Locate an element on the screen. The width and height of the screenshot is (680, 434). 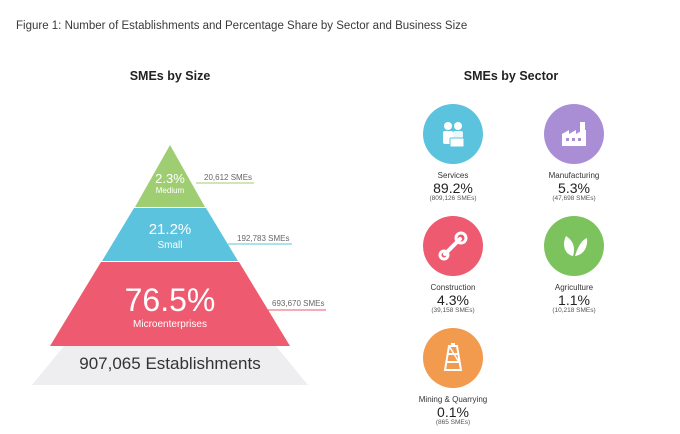
manufacturing-name: Manufacturing is located at coordinates (574, 175).